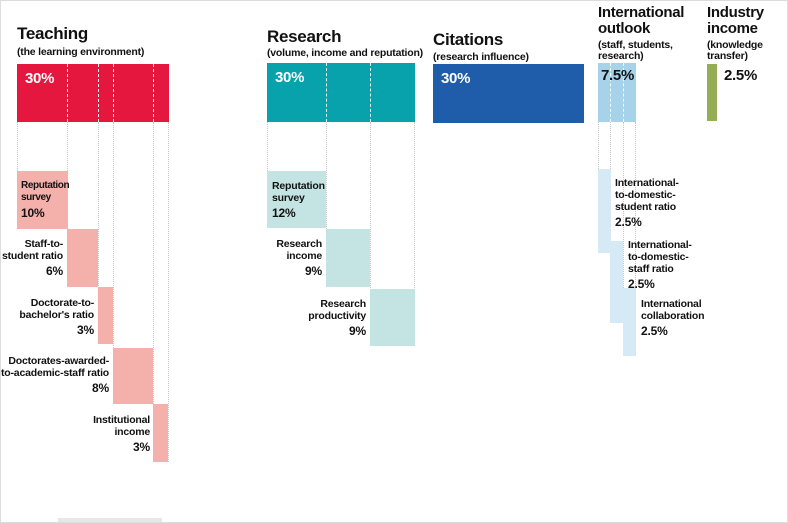 The image size is (788, 523). What do you see at coordinates (616, 282) in the screenshot?
I see `international-staff-ratio-bar` at bounding box center [616, 282].